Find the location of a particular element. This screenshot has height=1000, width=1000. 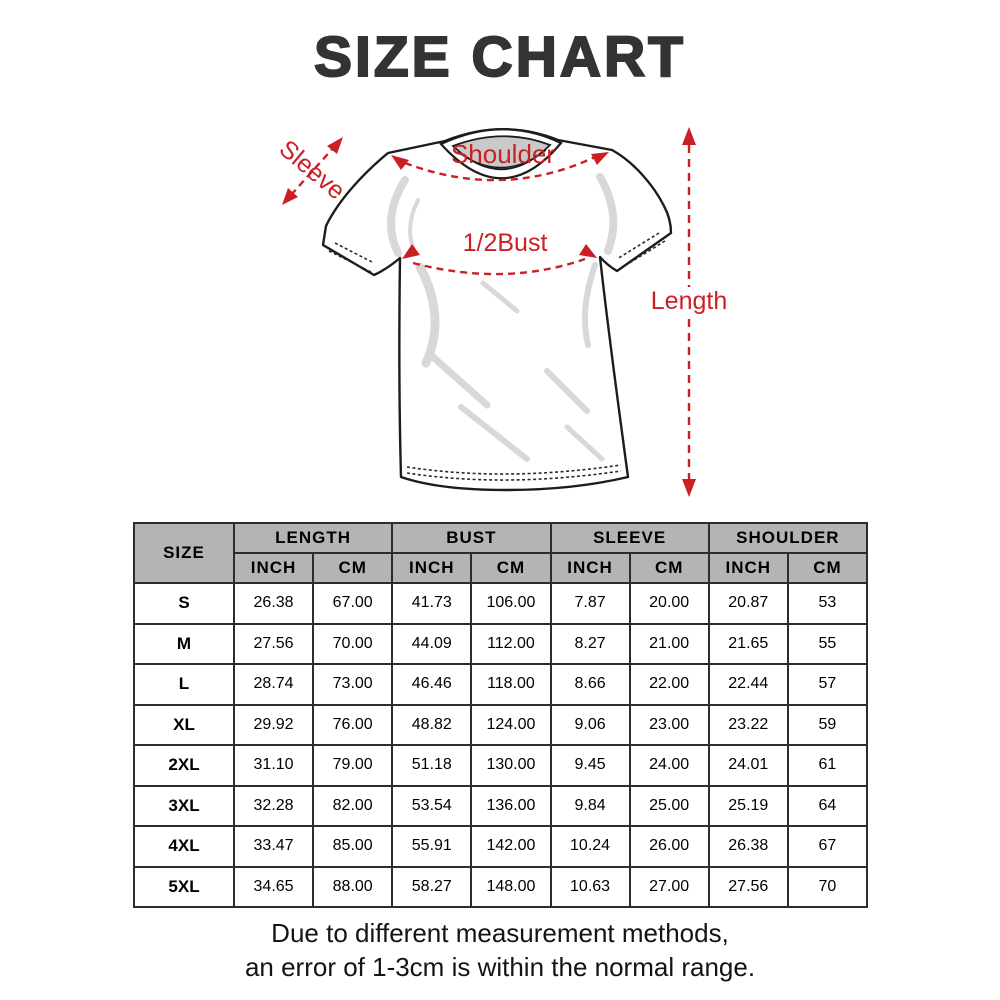

measurement-cell: 8.27 is located at coordinates (590, 643).